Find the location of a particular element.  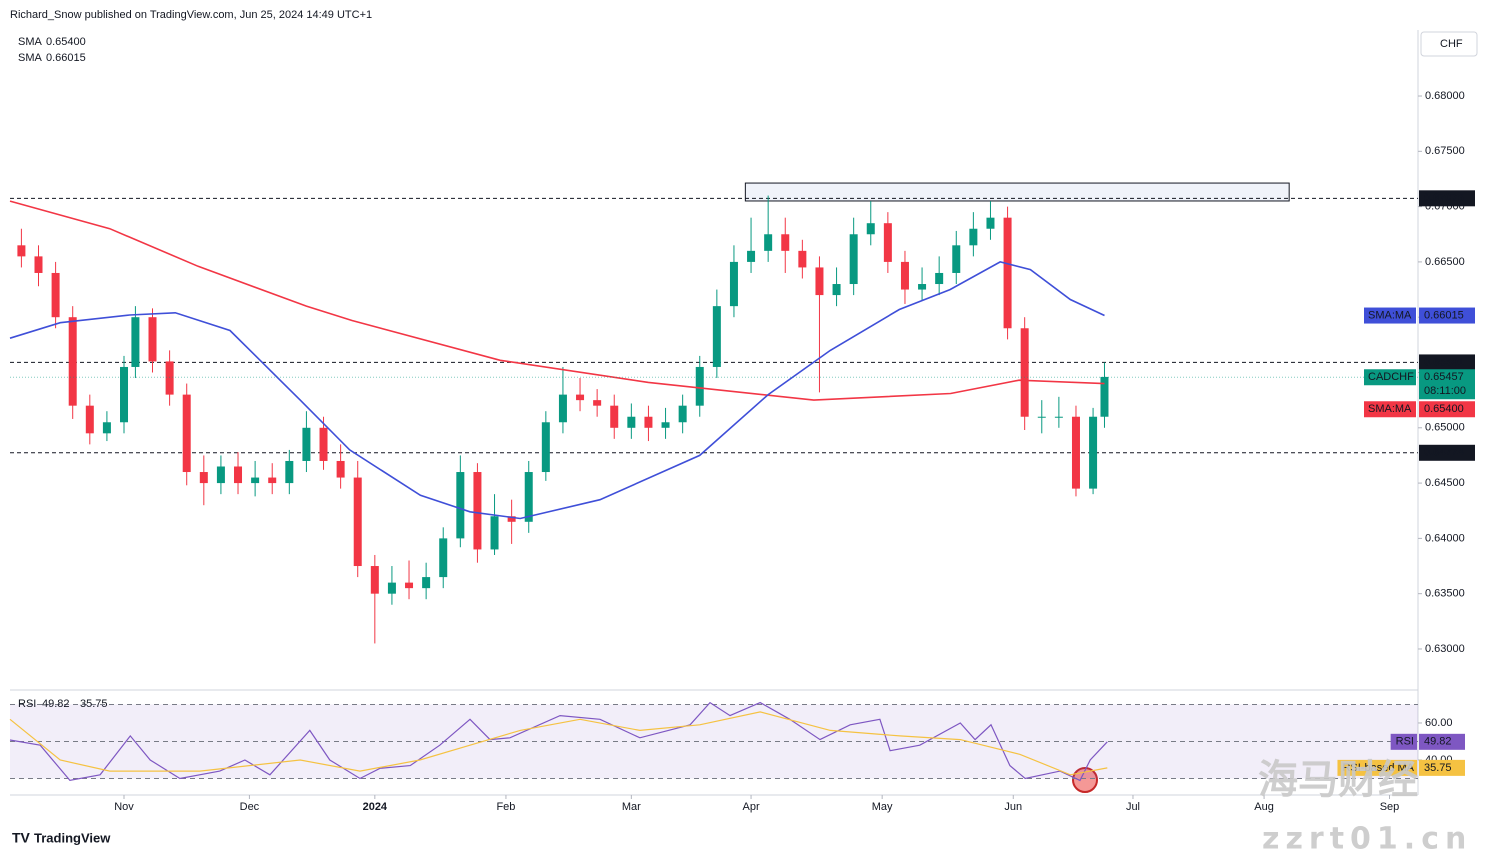

x-tick-label: Sep is located at coordinates (1390, 807).